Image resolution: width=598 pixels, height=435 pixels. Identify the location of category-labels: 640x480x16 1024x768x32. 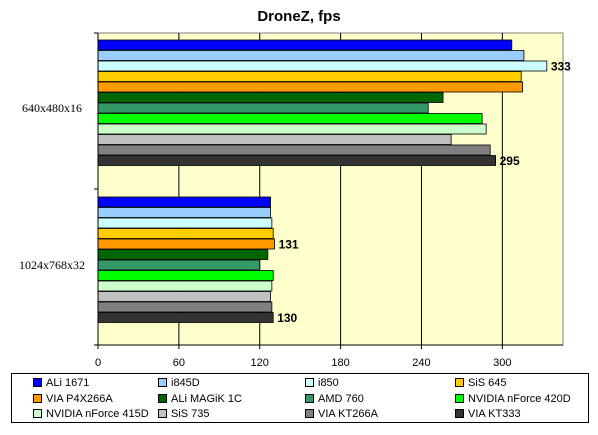
(52, 186).